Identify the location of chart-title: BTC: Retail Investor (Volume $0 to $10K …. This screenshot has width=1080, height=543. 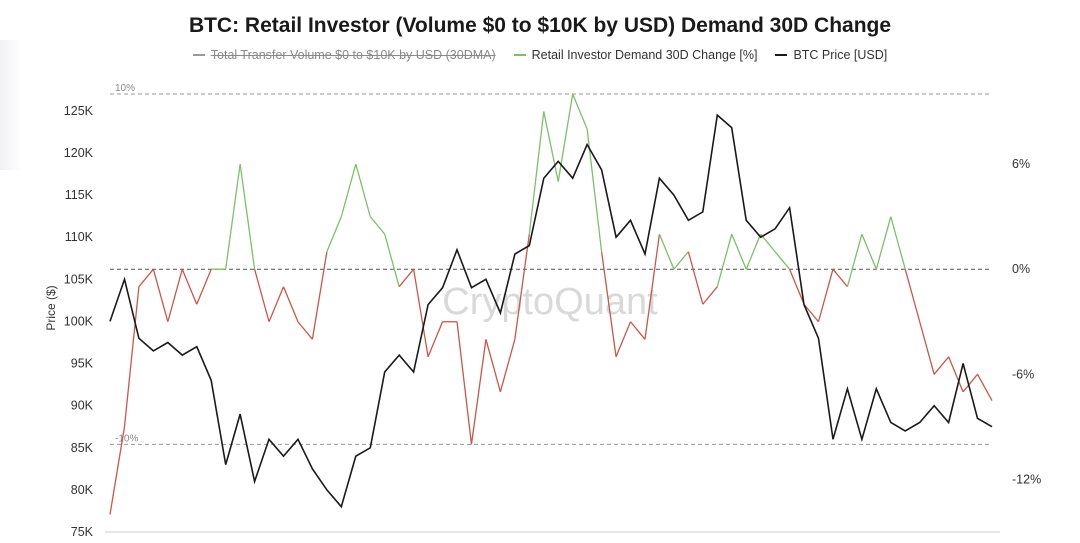
(540, 25).